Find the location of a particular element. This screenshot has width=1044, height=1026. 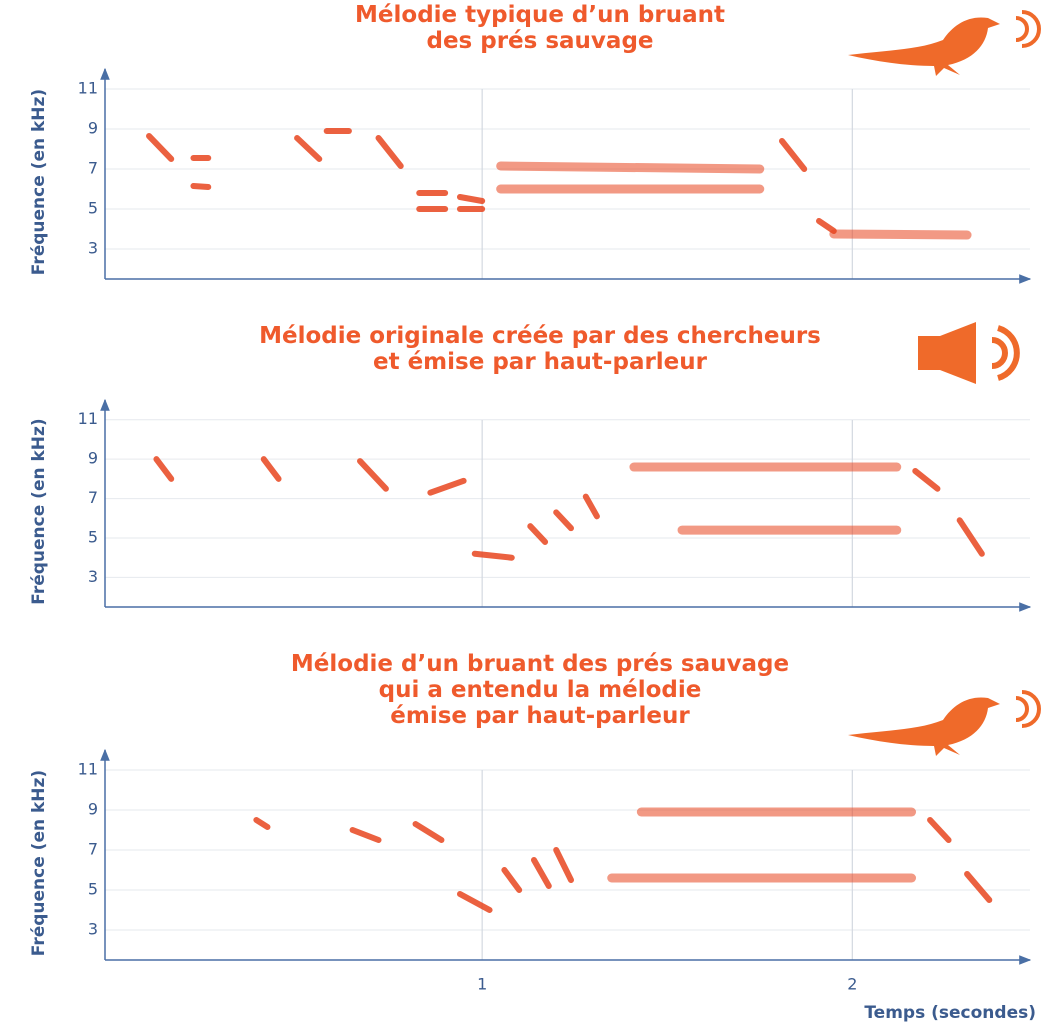

panel-title: Mélodie typique d’un bruant is located at coordinates (540, 15).